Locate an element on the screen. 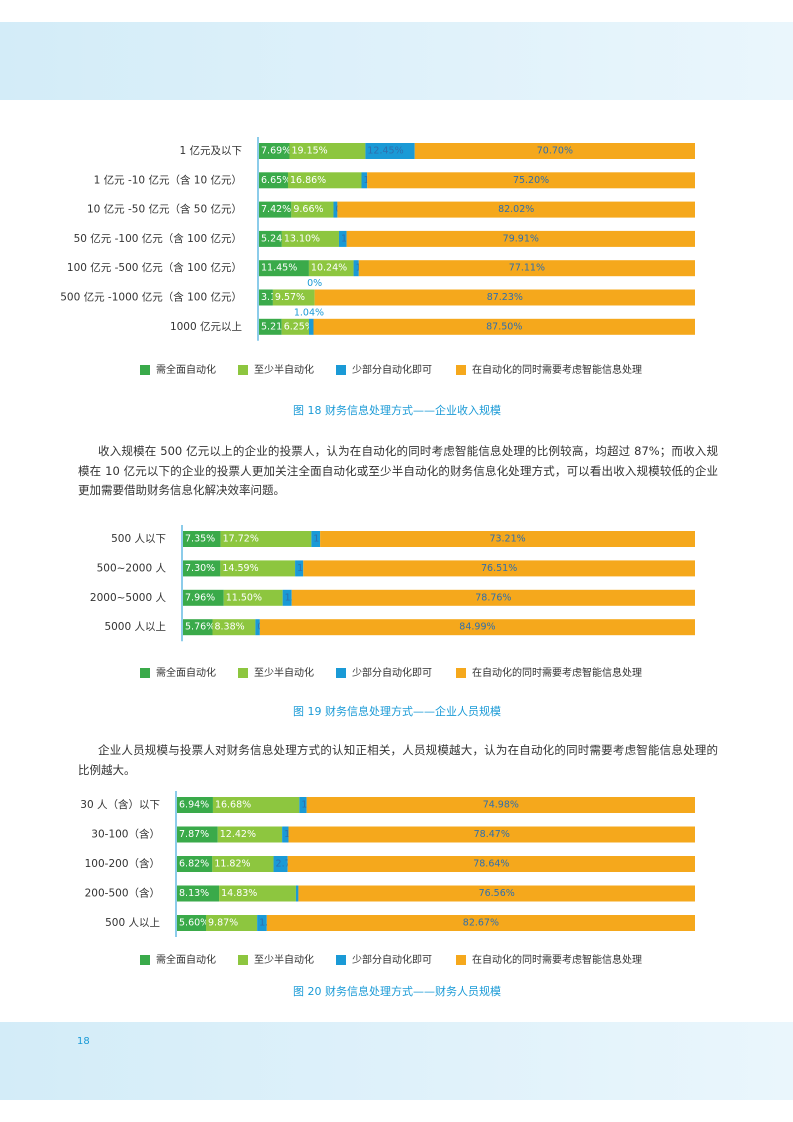 This screenshot has width=793, height=1122. legend-label: 需全面自动化 is located at coordinates (186, 672).